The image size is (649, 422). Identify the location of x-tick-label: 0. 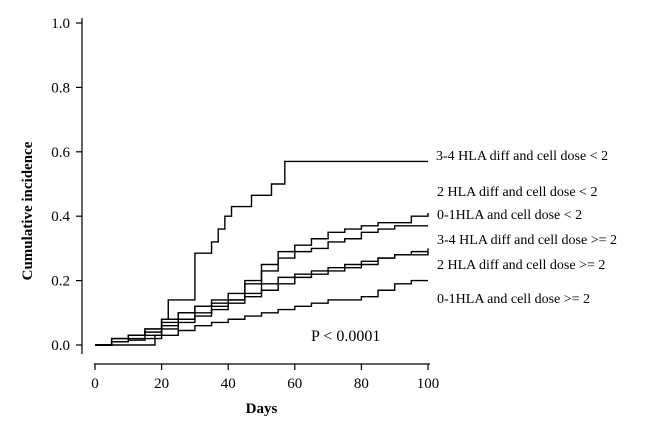
(95, 384).